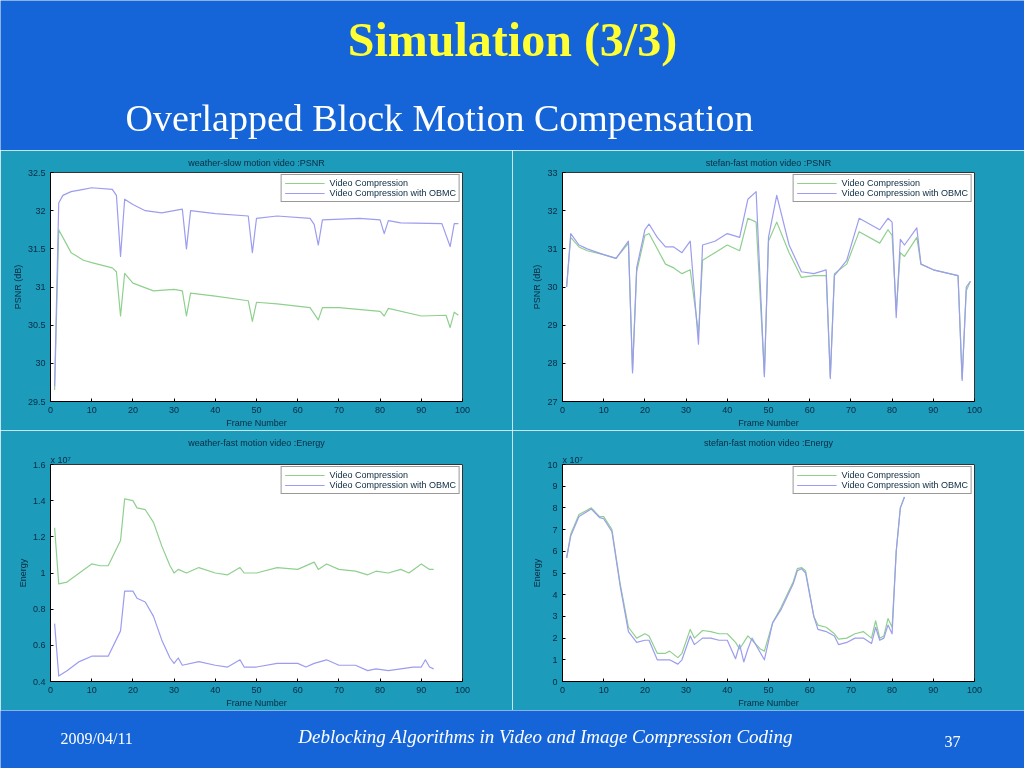  Describe the element at coordinates (36, 248) in the screenshot. I see `y-tick-label: 31.5` at that location.